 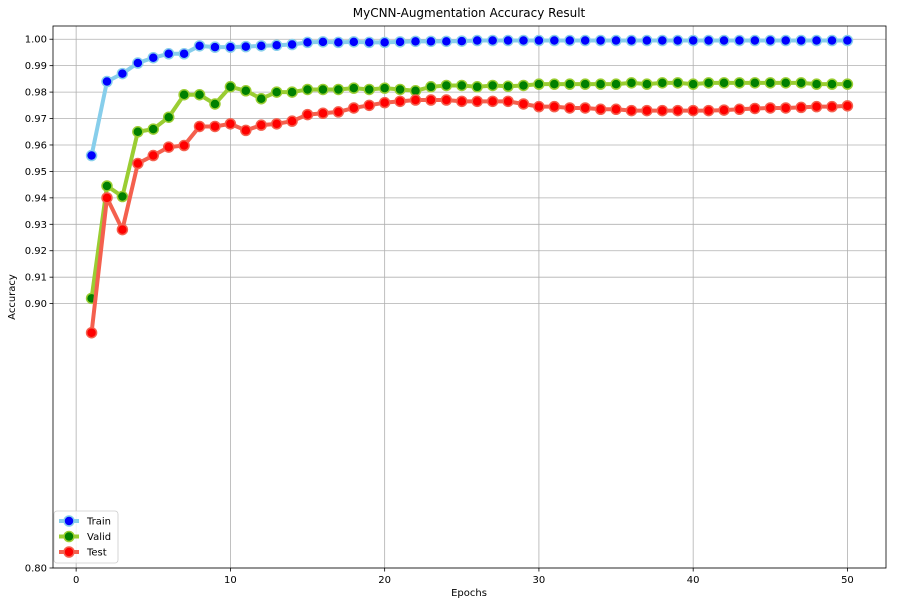 I want to click on legend: Train Valid Test, so click(x=86, y=537).